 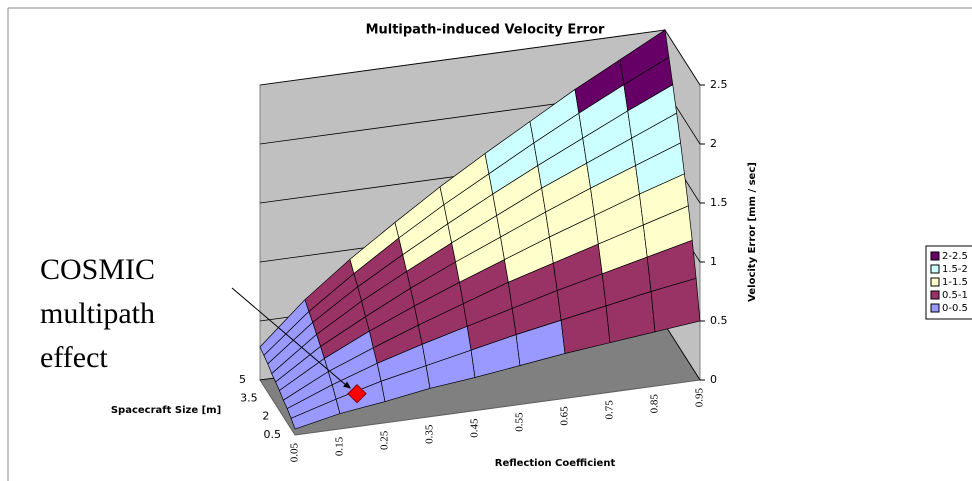 I want to click on z-tick-label: 1, so click(x=713, y=261).